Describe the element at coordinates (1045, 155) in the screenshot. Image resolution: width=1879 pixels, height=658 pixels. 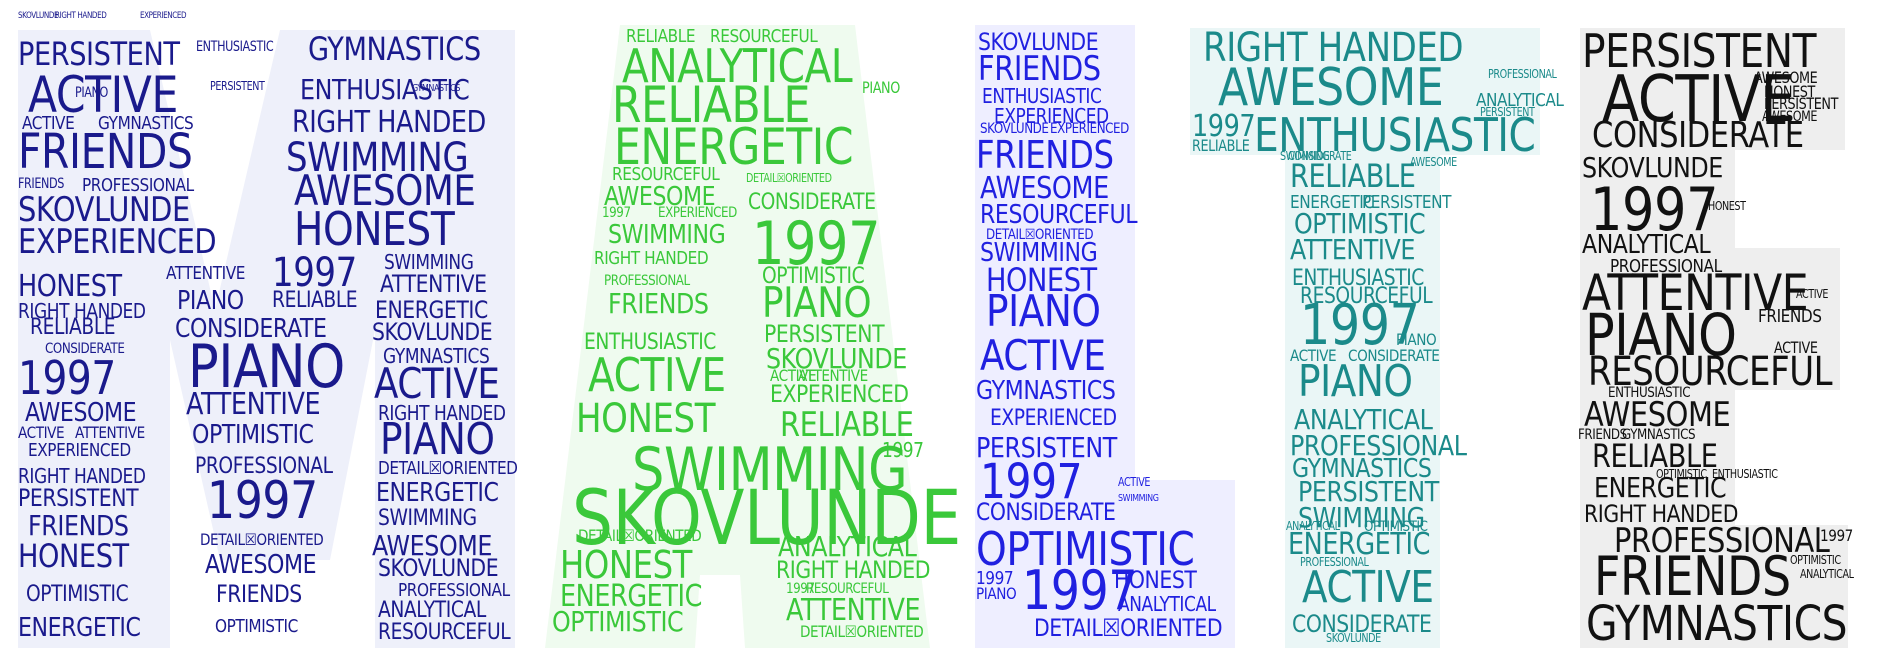
I see `word-l-6: FRIENDS` at that location.